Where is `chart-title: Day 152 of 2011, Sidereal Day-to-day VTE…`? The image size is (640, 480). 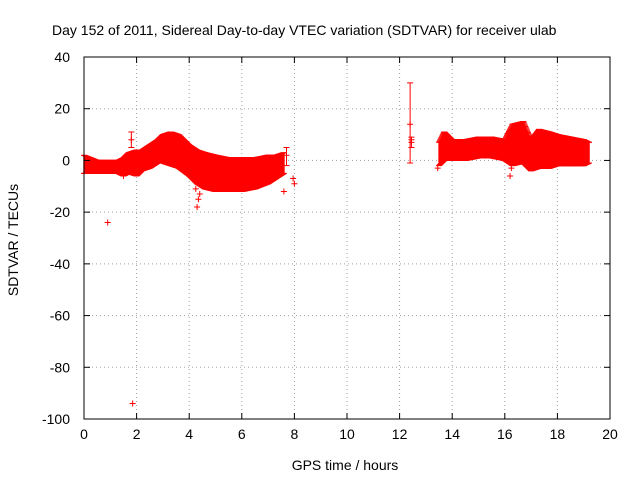 chart-title: Day 152 of 2011, Sidereal Day-to-day VTE… is located at coordinates (304, 30).